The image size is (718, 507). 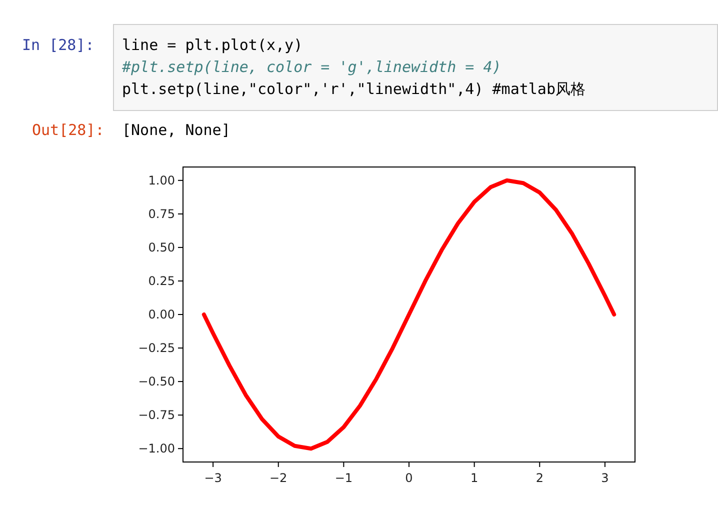 I want to click on y-tick-label: −0.75, so click(x=156, y=415).